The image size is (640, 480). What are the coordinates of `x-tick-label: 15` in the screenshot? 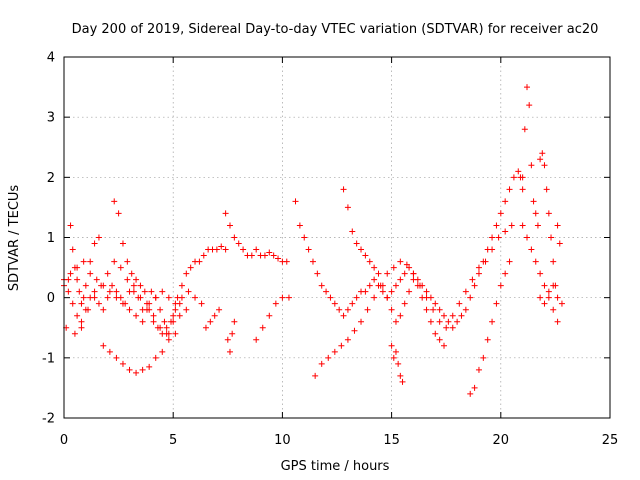 It's located at (391, 440).